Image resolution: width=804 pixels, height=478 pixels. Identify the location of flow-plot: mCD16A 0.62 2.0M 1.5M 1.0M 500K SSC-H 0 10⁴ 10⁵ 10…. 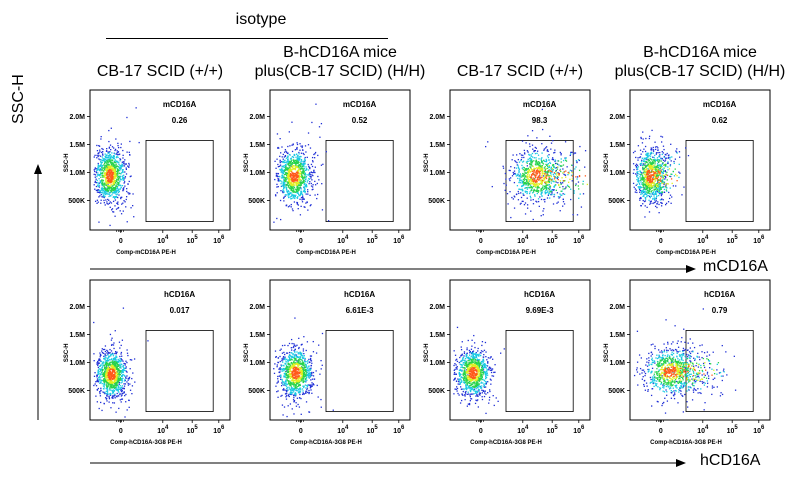
(687, 172).